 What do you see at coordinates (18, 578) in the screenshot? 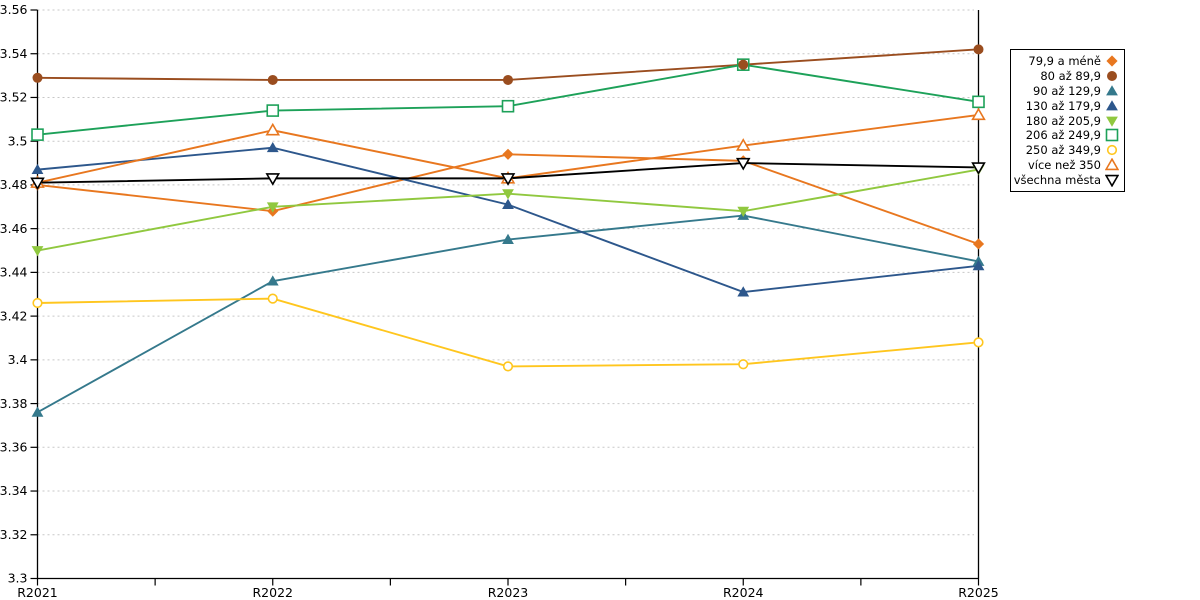
I see `y-tick-label: 3.3` at bounding box center [18, 578].